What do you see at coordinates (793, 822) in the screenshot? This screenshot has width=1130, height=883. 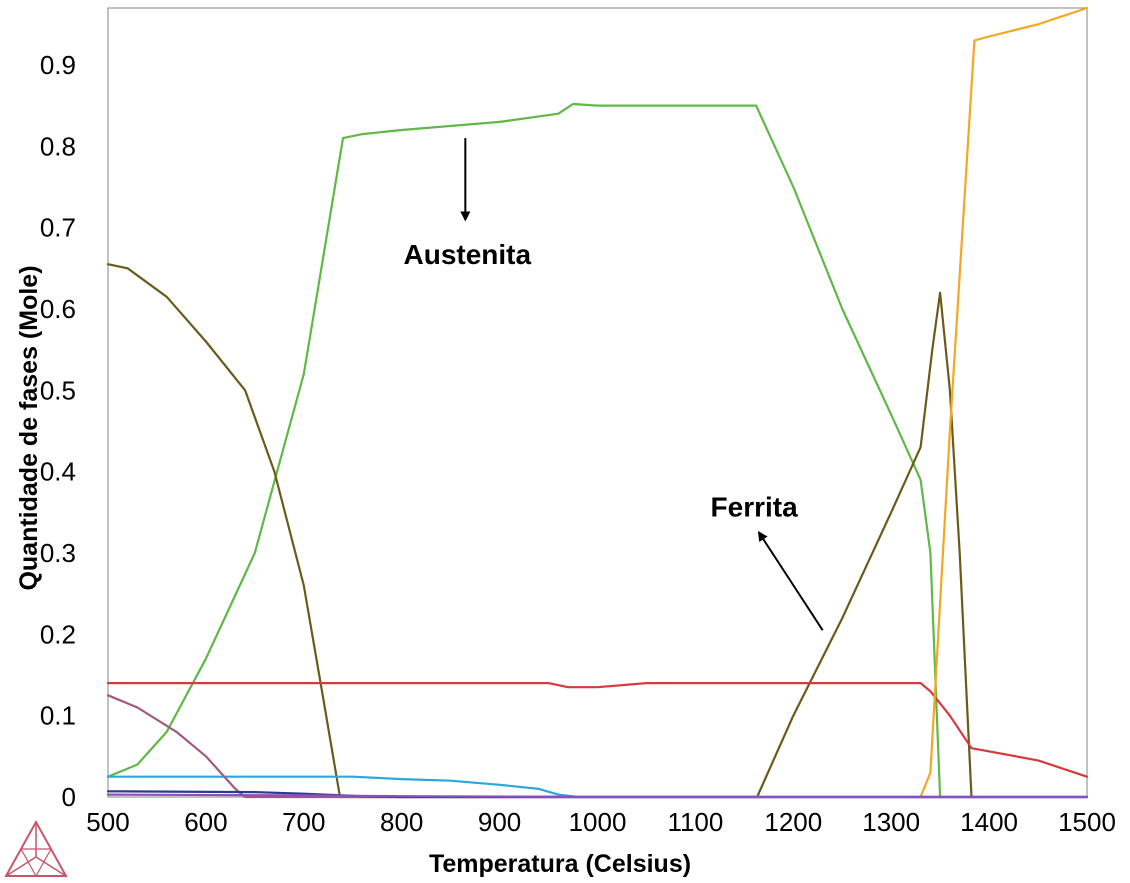 I see `x-tick-label: 1200` at bounding box center [793, 822].